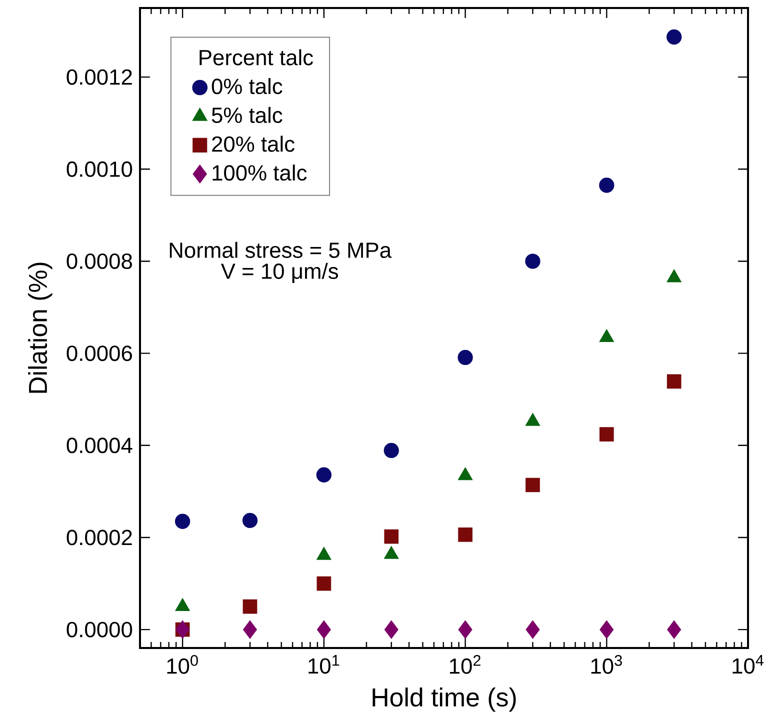 This screenshot has width=774, height=726. I want to click on x-tick-label: 10$^{1}$, so click(324, 664).